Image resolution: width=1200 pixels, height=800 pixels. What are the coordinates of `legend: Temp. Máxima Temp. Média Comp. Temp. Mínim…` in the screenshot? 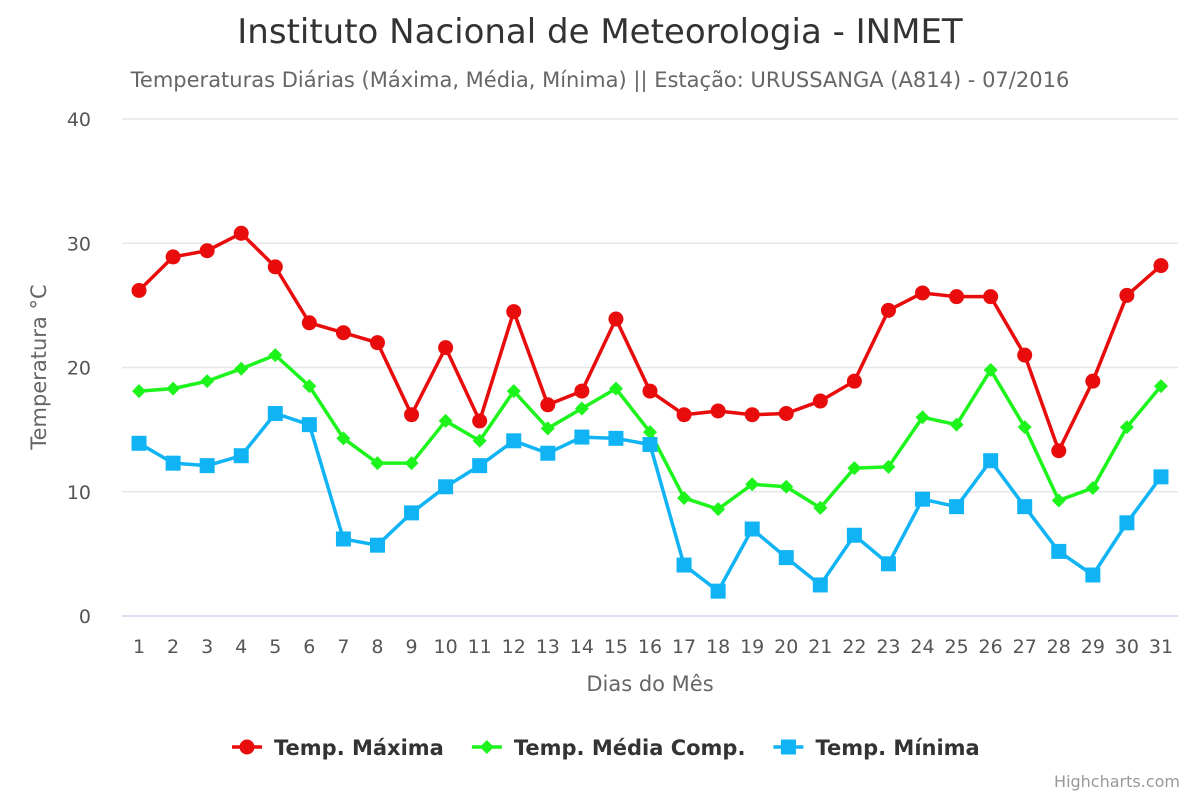 It's located at (606, 748).